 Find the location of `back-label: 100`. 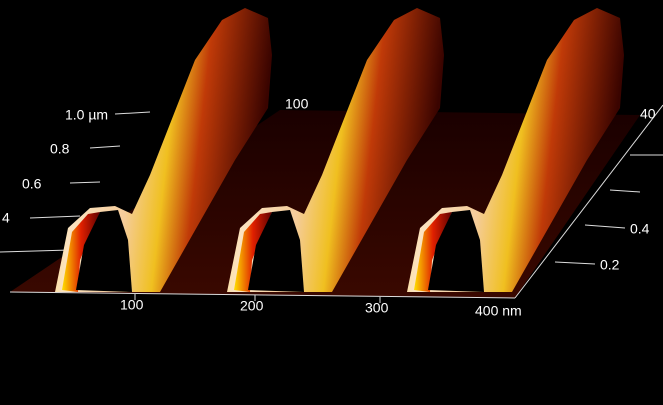

back-label: 100 is located at coordinates (297, 104).